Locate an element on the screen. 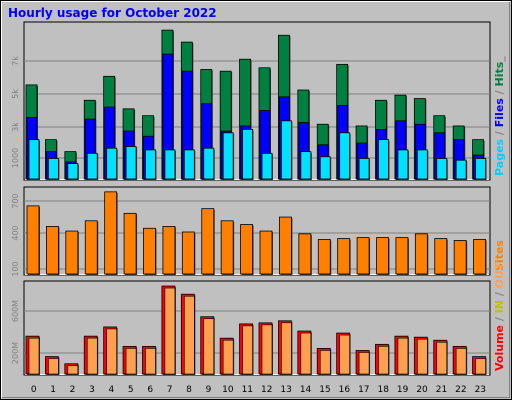 This screenshot has width=512, height=404. xtick-label: 4 is located at coordinates (112, 390).